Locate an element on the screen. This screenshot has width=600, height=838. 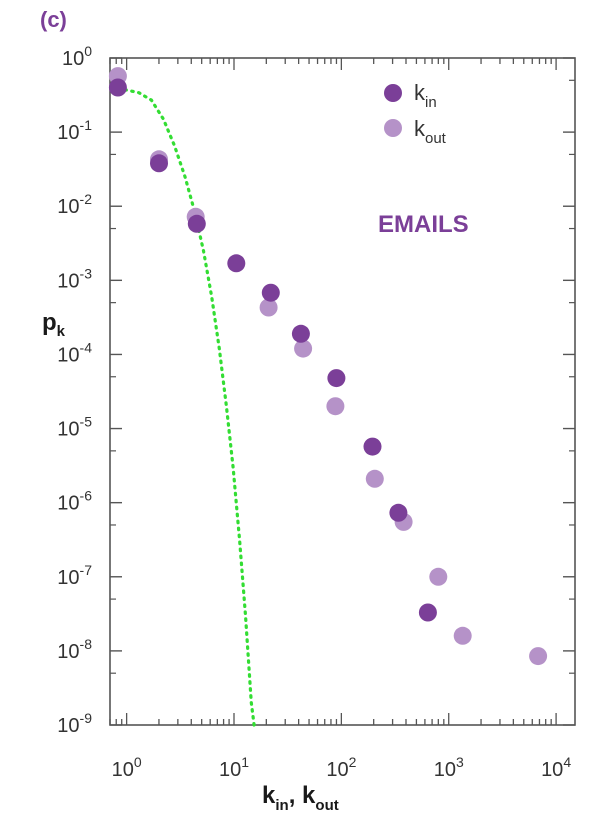
legend-label-k-in-base: k is located at coordinates (420, 92).